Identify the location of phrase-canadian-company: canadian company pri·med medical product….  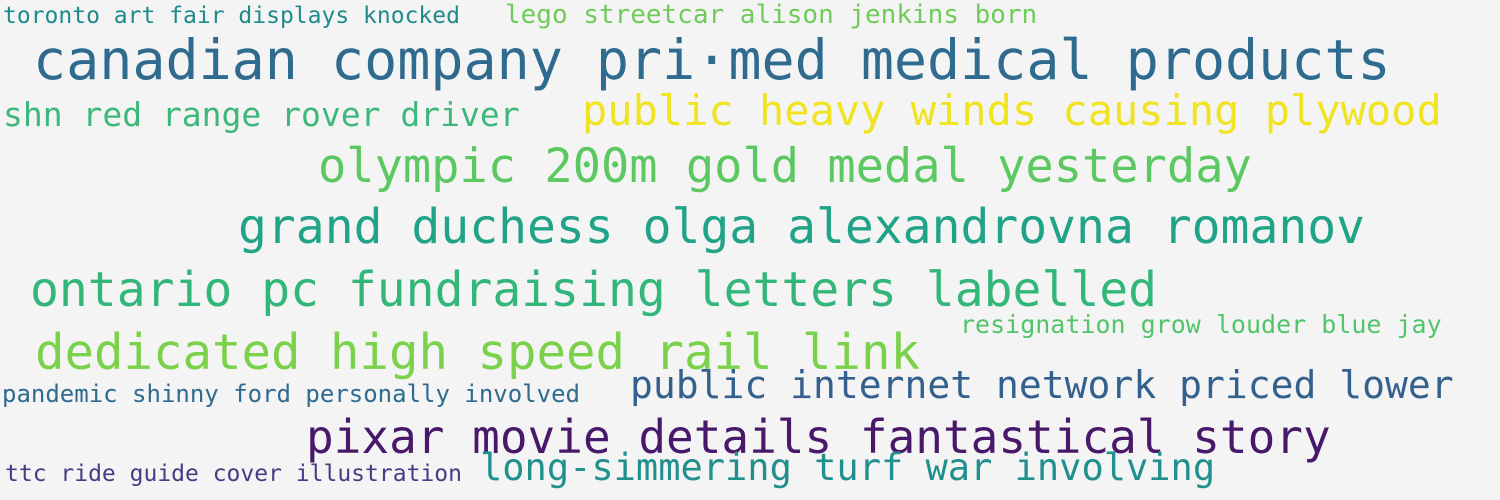
(712, 60).